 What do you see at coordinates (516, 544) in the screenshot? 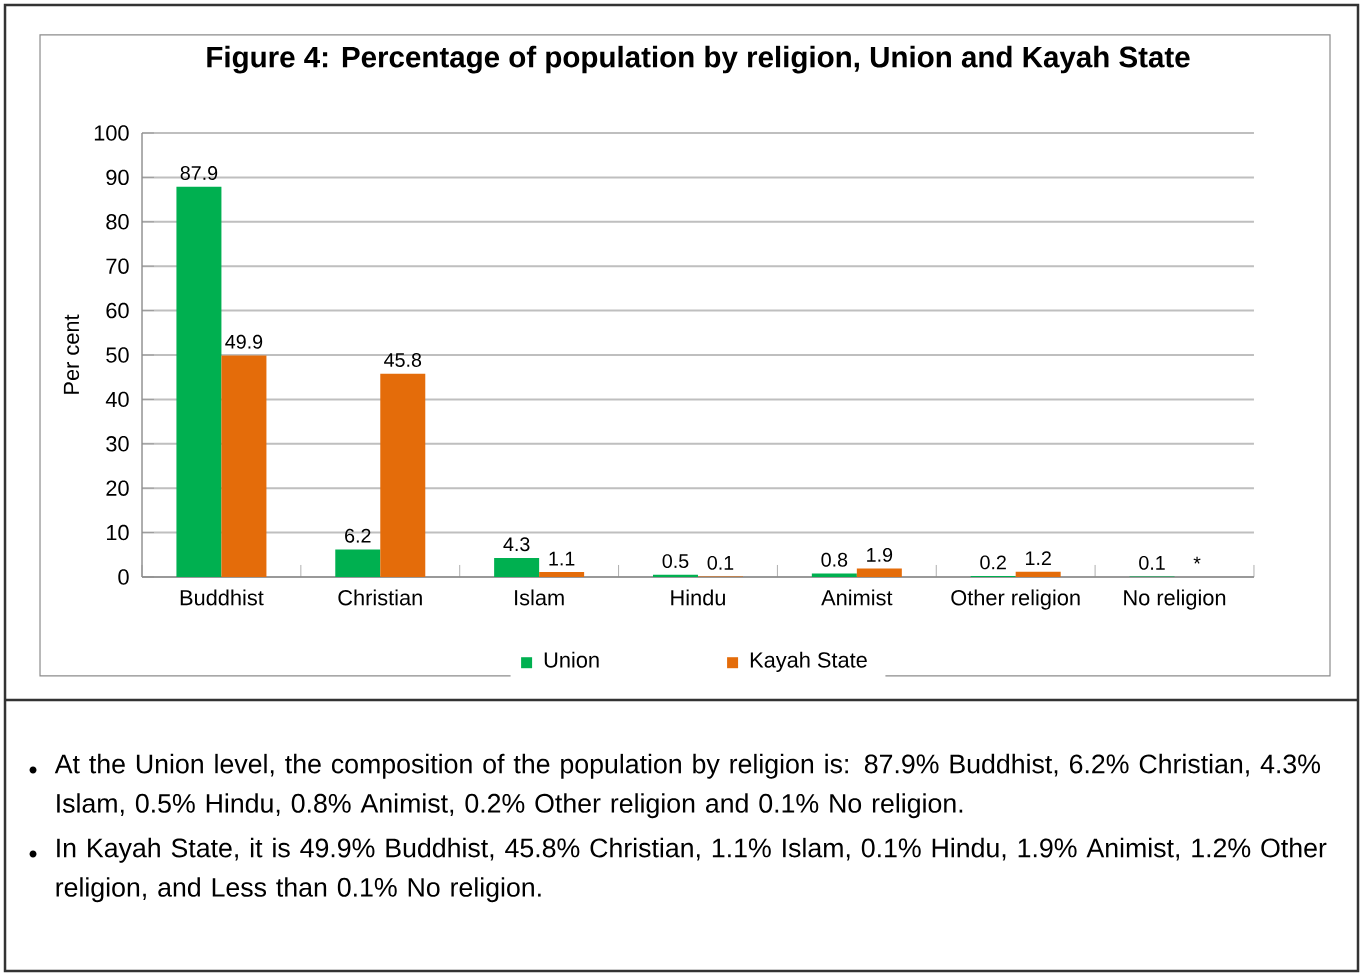
I see `data-label: 4.3` at bounding box center [516, 544].